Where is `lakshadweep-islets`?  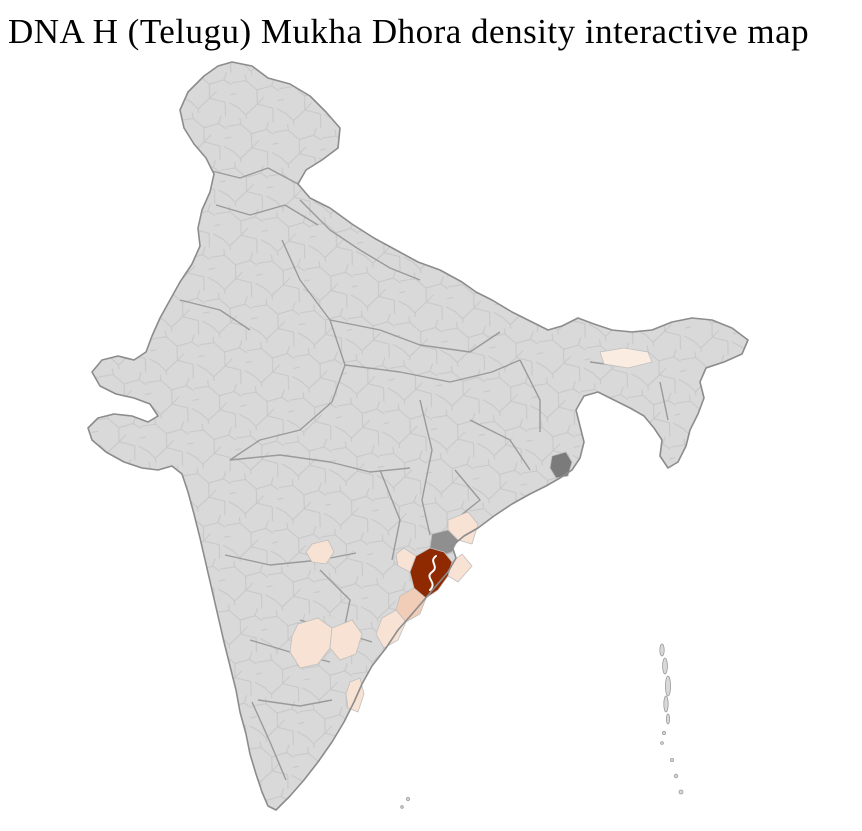
lakshadweep-islets is located at coordinates (405, 803).